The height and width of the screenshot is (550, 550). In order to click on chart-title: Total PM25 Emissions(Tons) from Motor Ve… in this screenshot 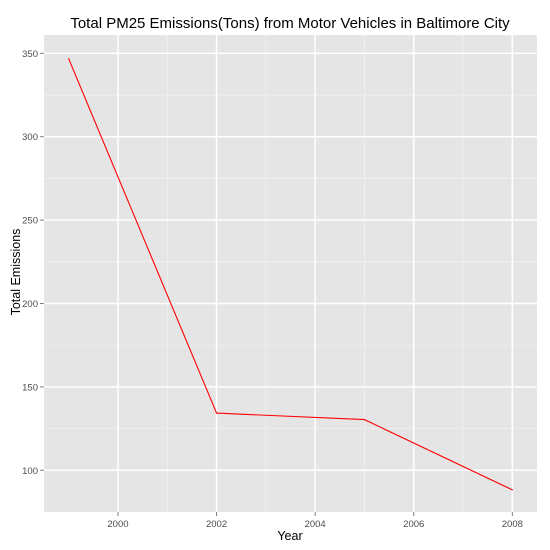, I will do `click(290, 23)`.